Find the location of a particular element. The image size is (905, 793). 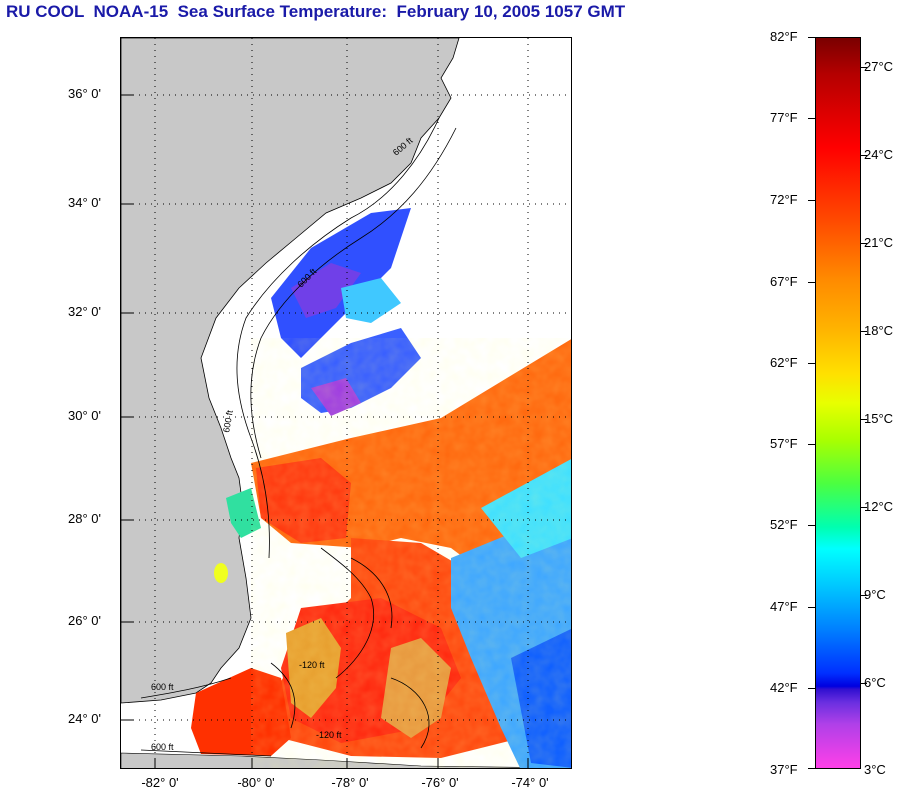

lat-label: 36° 0' is located at coordinates (84, 93).